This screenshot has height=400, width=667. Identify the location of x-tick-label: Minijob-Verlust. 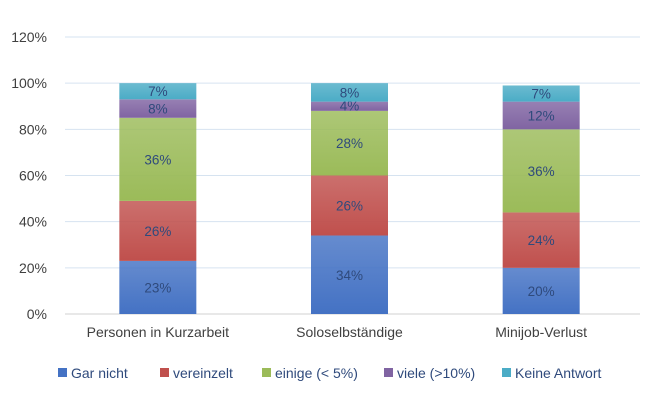
(541, 332).